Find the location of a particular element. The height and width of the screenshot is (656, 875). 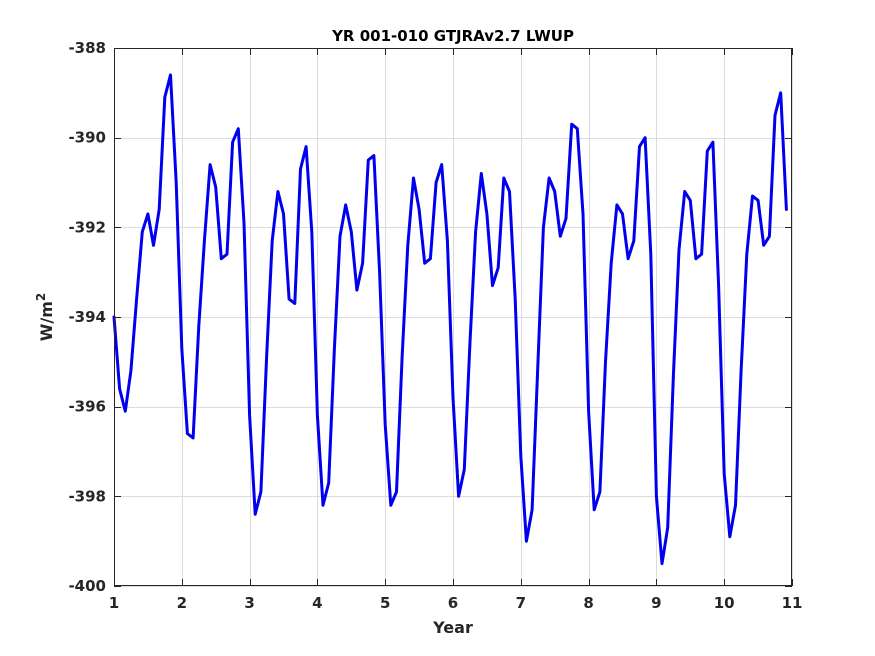

x-tick-label: 6 is located at coordinates (453, 603).